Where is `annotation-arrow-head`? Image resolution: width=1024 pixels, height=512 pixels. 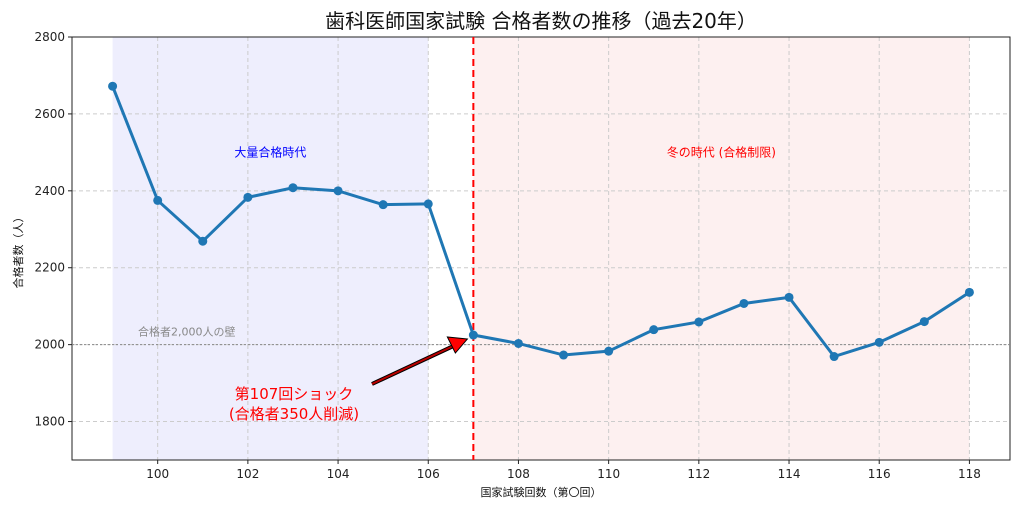
annotation-arrow-head is located at coordinates (457, 345).